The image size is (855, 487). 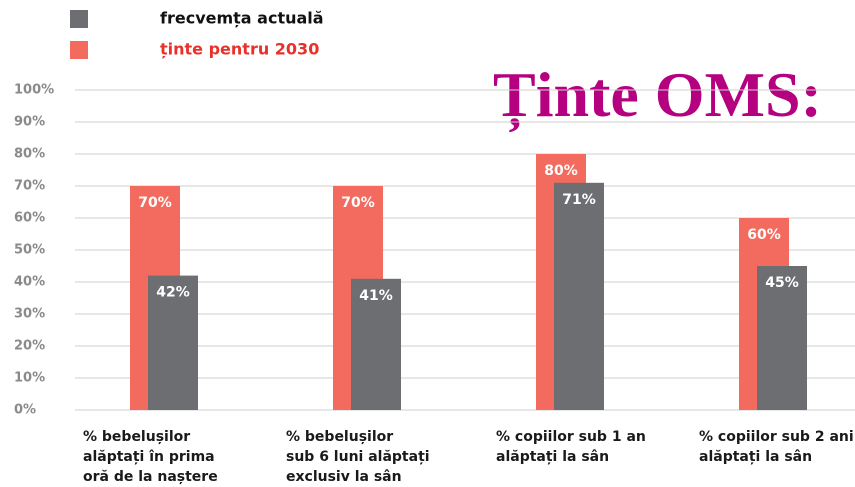 I want to click on value-label: 41%, so click(x=376, y=296).